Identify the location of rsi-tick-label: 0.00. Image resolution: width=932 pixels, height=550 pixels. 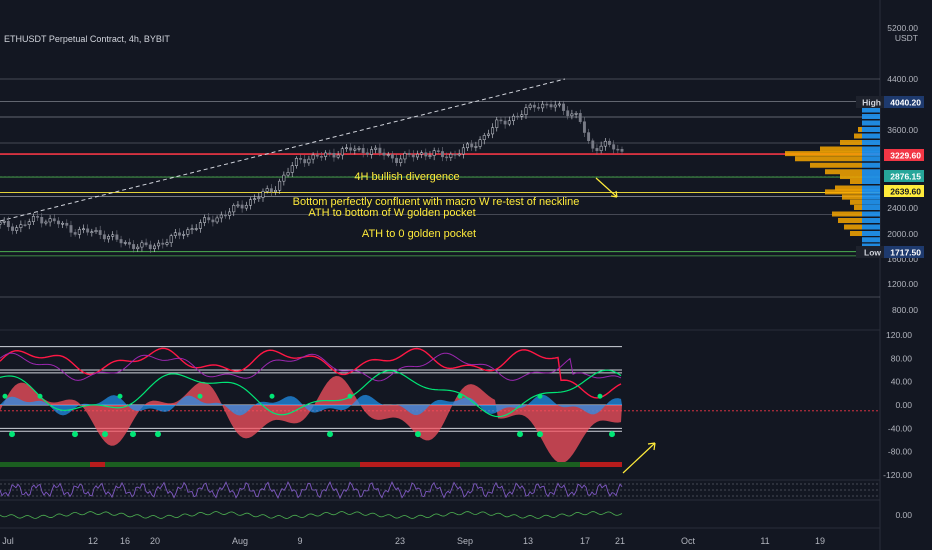
(903, 515).